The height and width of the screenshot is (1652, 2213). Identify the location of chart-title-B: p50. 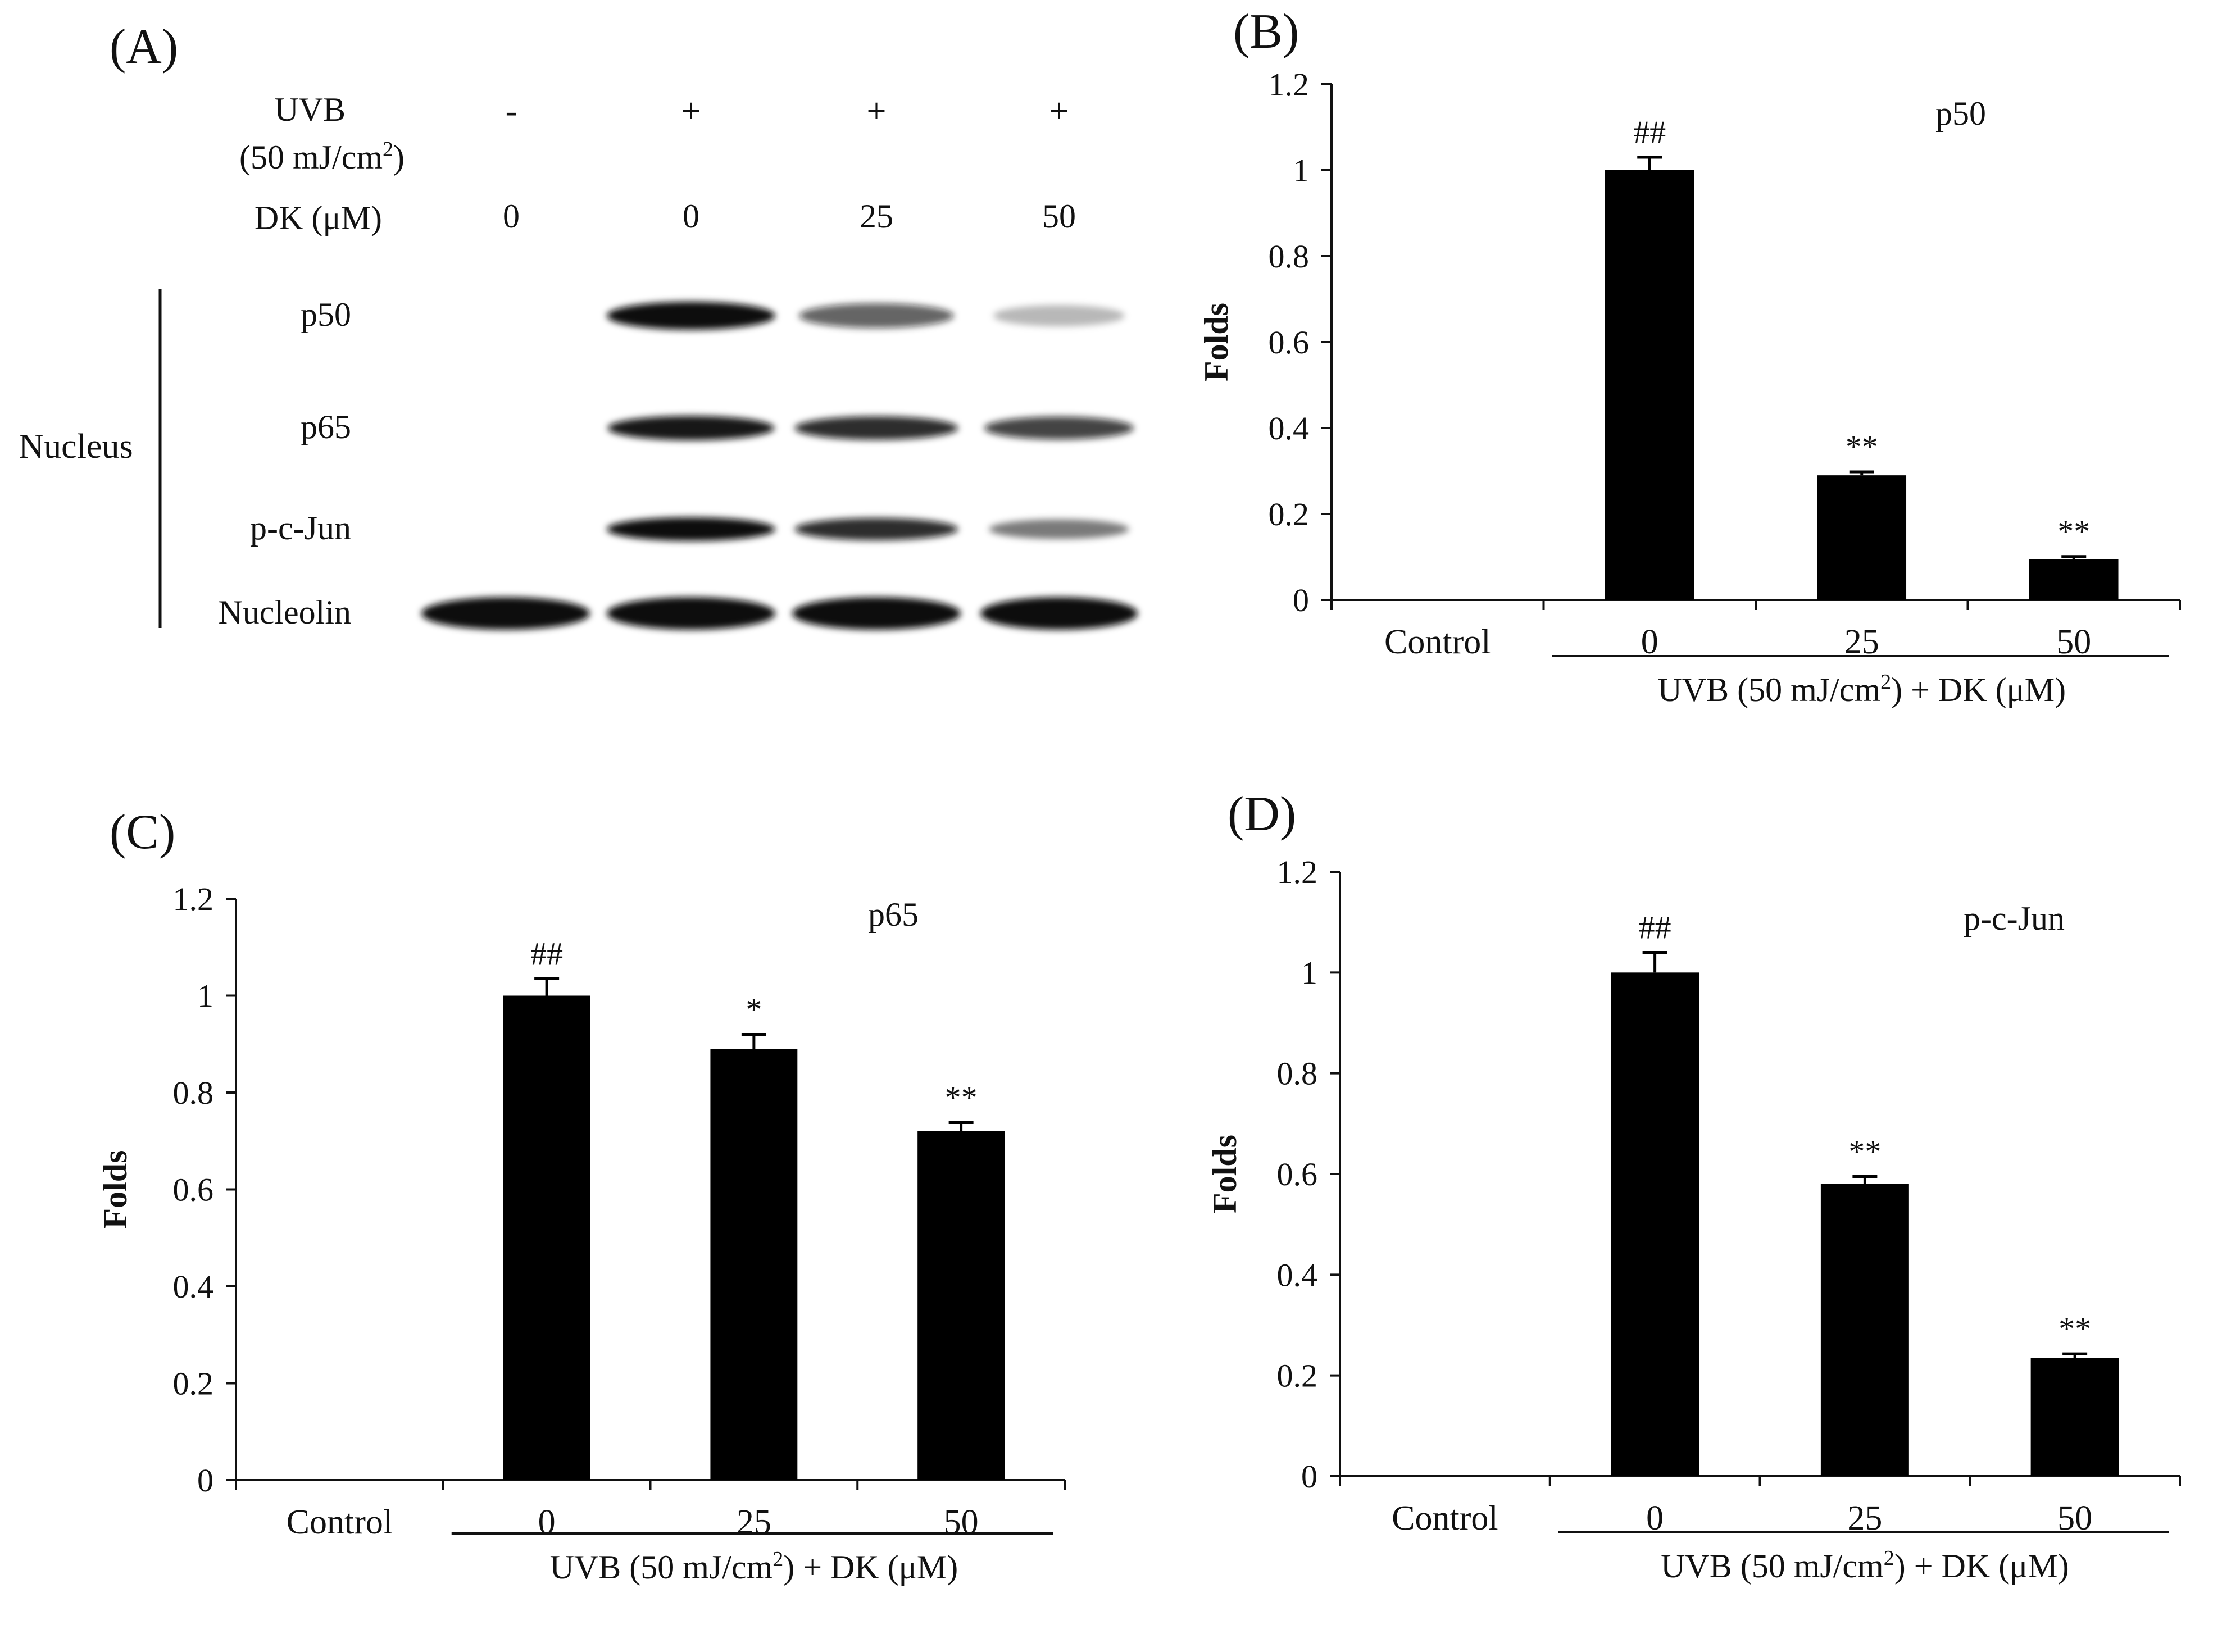
(1960, 113).